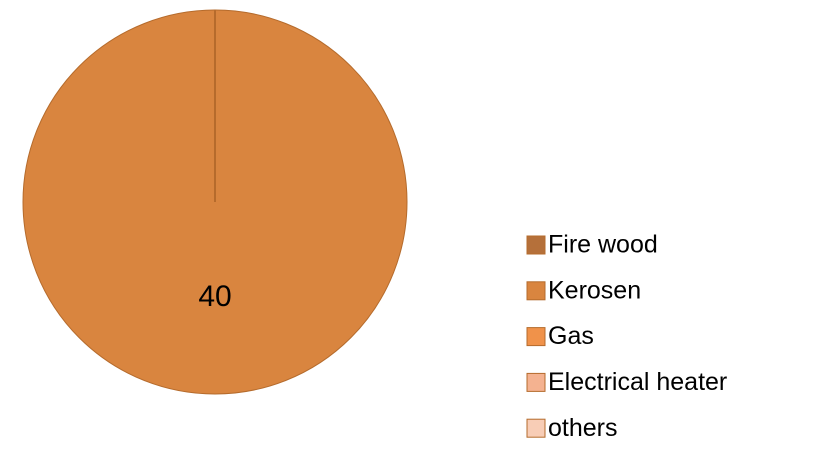 The height and width of the screenshot is (473, 815). I want to click on legend-label: Gas, so click(571, 336).